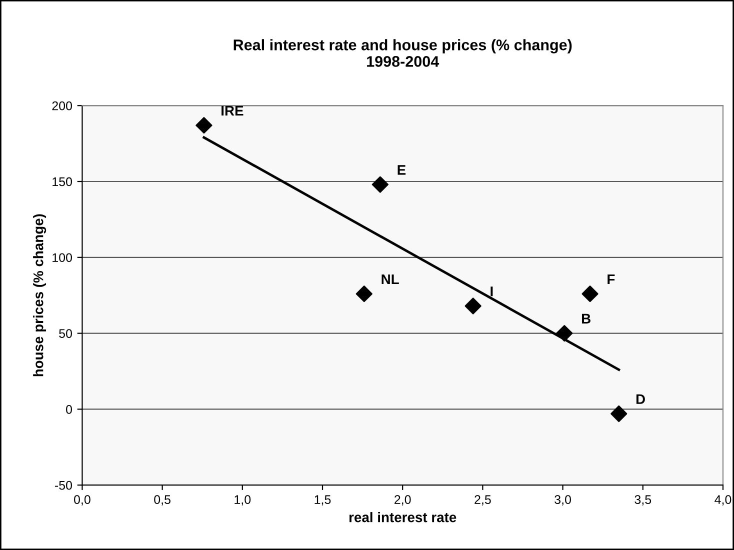  I want to click on y-tick-label: 200, so click(62, 105).